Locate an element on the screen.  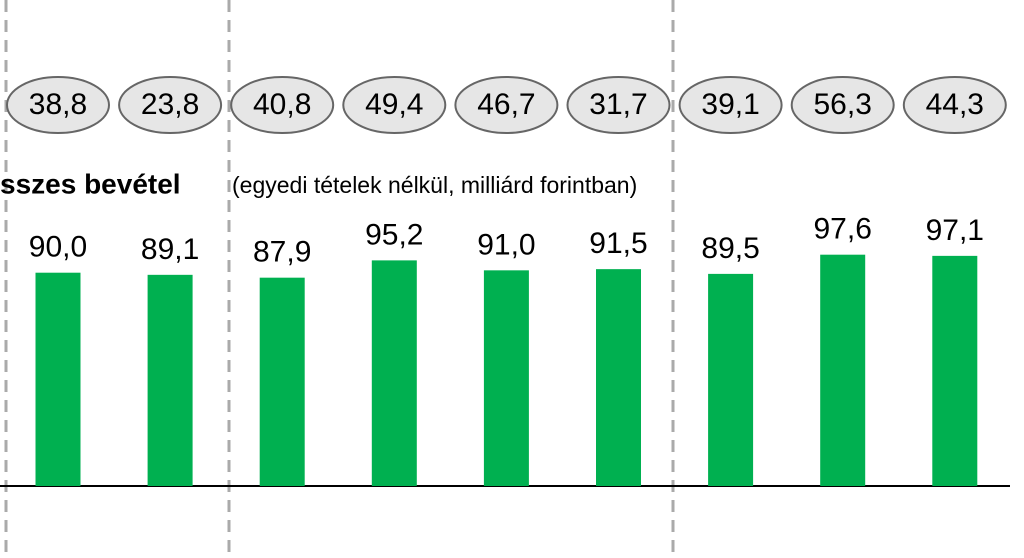
chart-title: sszes bevétel is located at coordinates (90, 183).